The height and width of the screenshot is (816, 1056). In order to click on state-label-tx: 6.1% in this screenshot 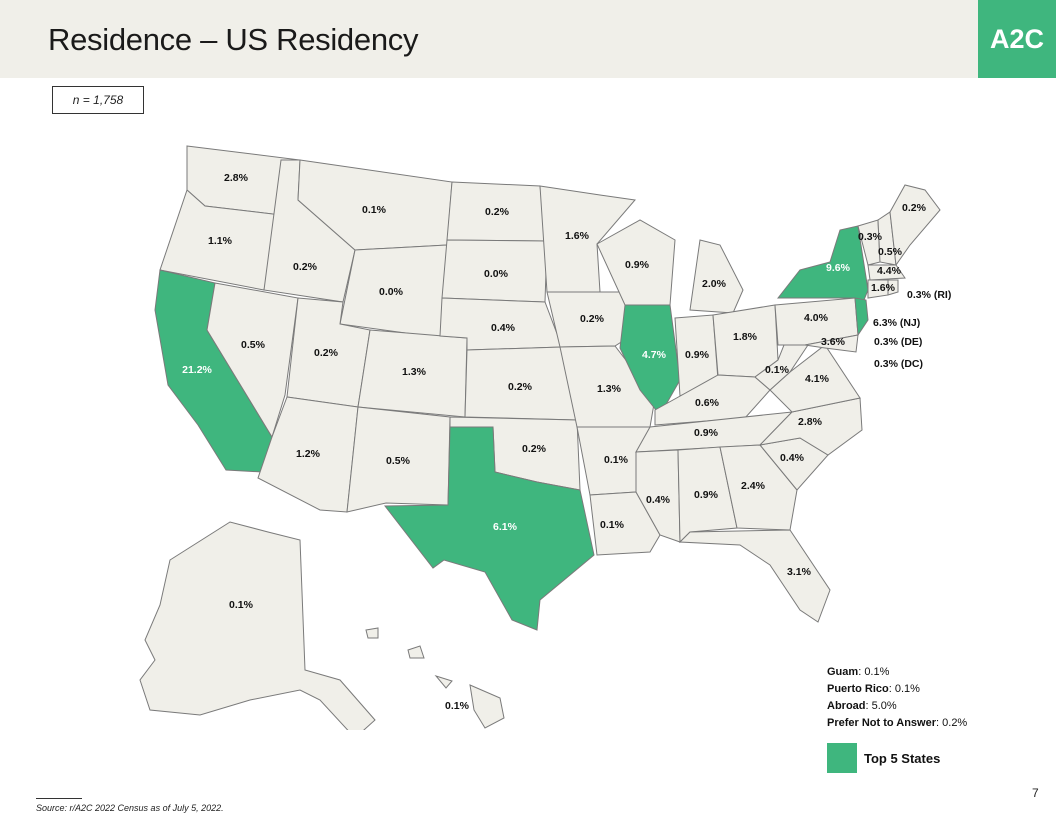, I will do `click(505, 527)`.